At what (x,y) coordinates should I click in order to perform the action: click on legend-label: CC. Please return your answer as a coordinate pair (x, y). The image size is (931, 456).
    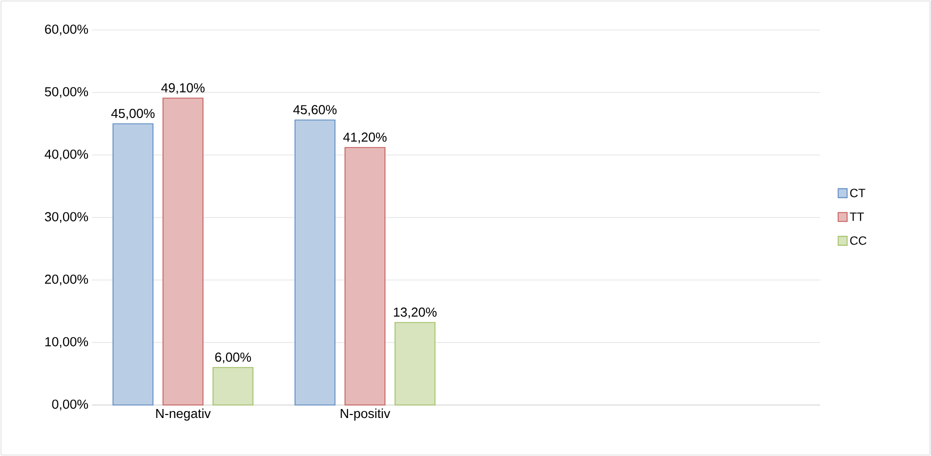
    Looking at the image, I should click on (858, 240).